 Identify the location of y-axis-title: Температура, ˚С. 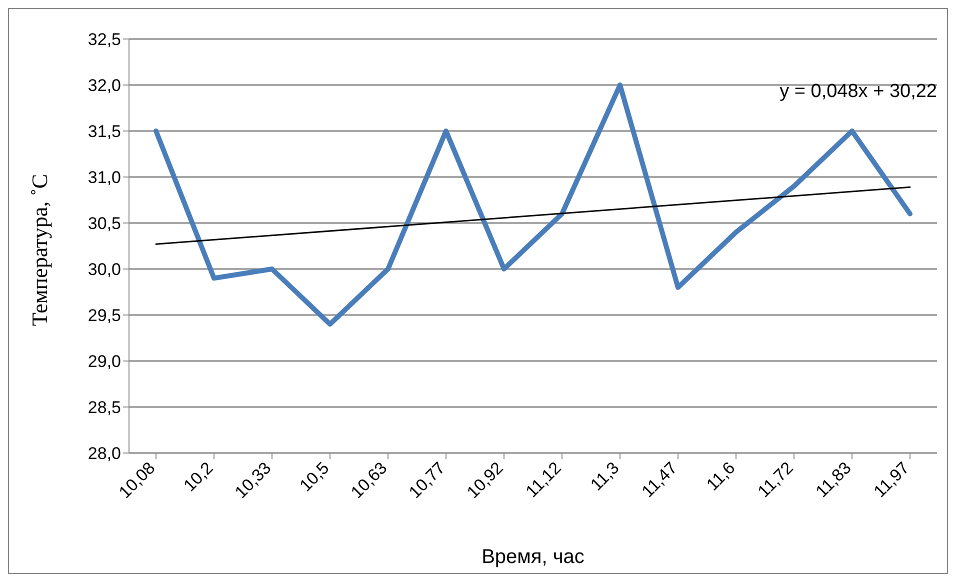
(39, 250).